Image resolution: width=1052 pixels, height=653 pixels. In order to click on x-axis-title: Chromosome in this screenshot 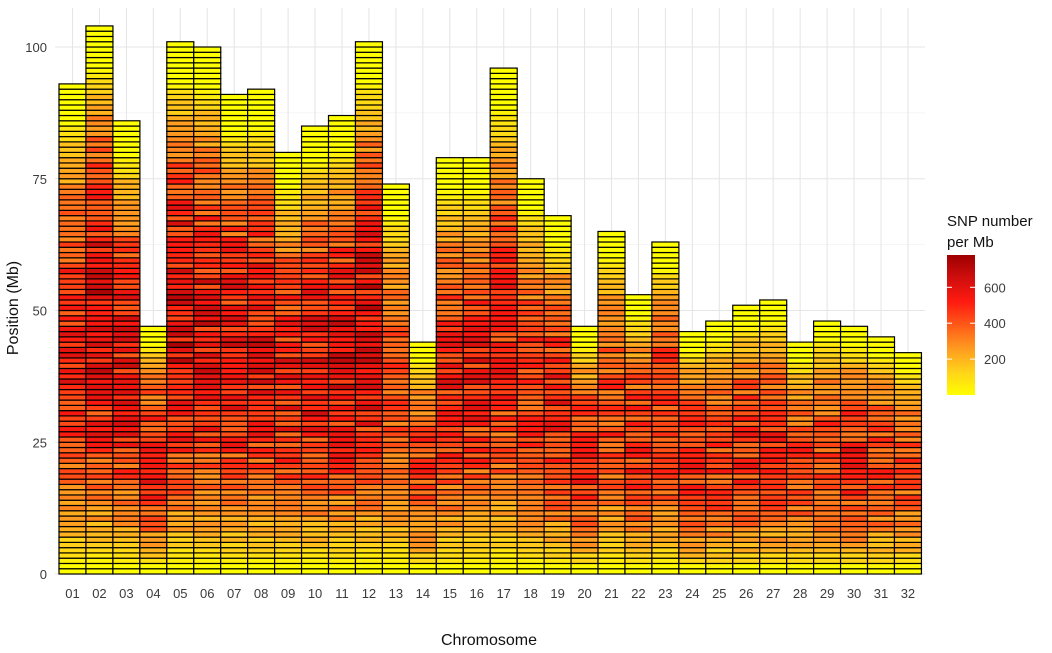, I will do `click(489, 640)`.